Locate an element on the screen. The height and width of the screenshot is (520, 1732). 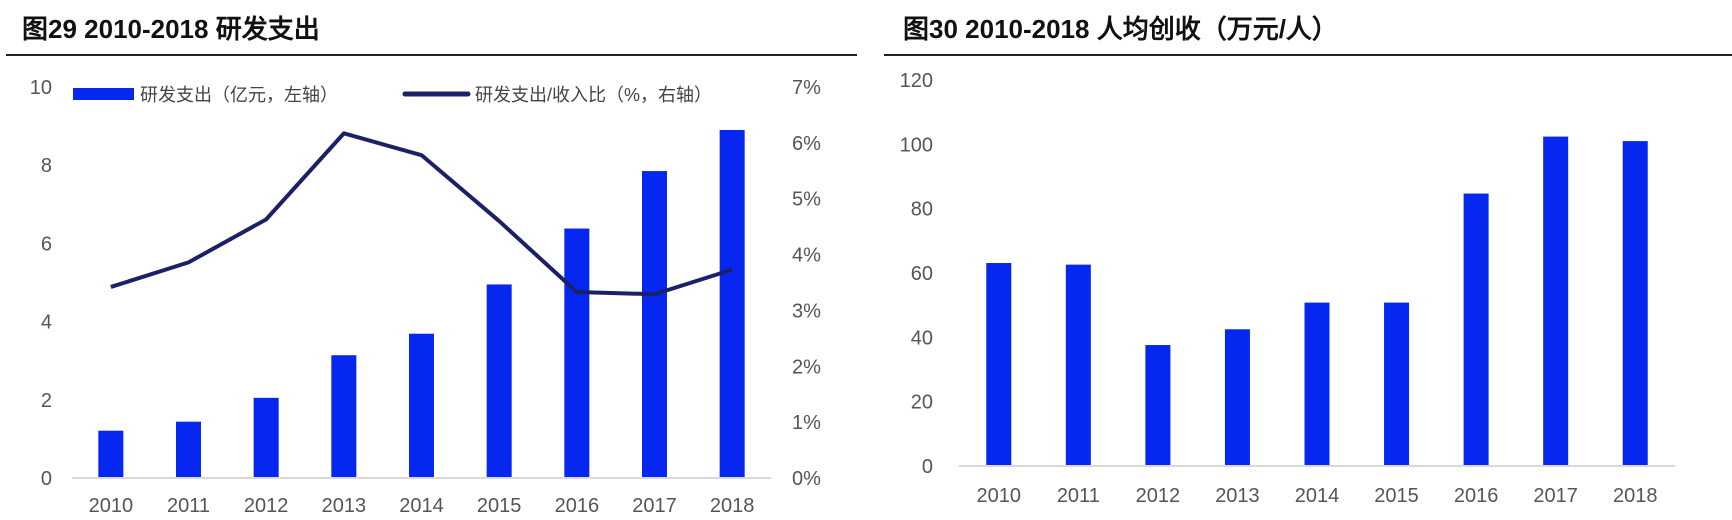
right-axis-tick-label: 3% is located at coordinates (806, 311).